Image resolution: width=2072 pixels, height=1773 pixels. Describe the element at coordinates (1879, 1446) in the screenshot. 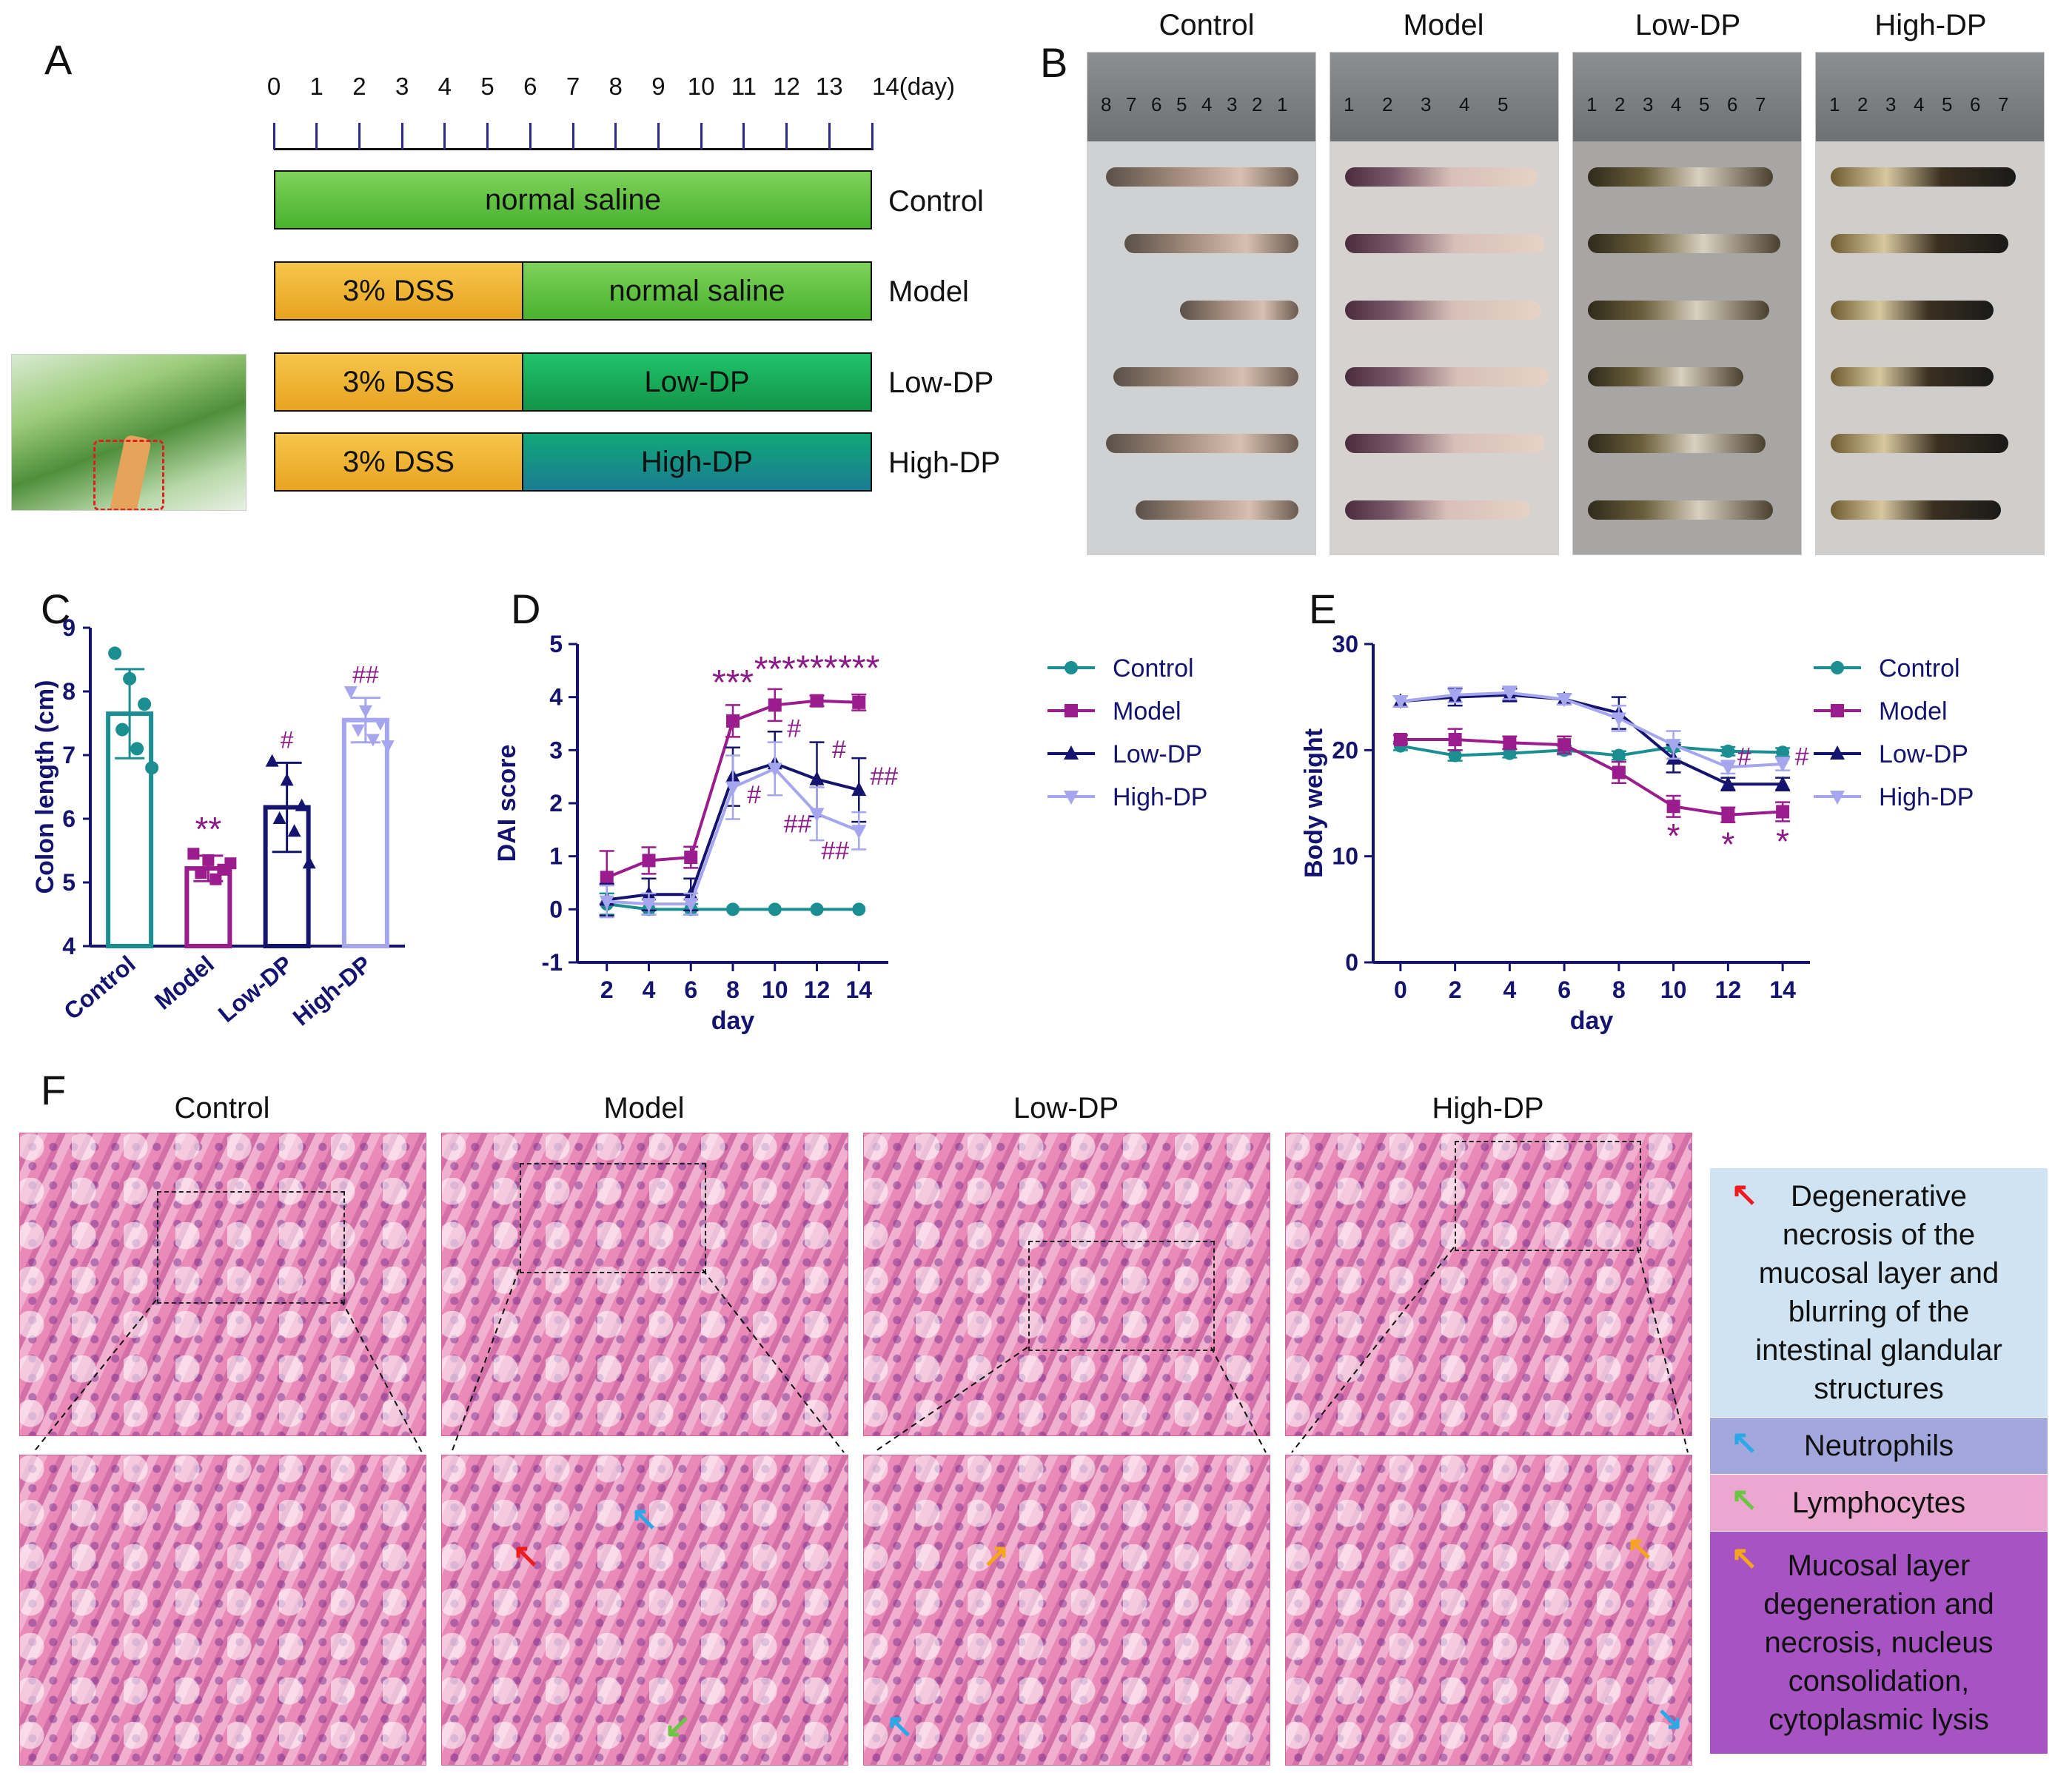

I see `legend-neutrophils: ↖ Neutrophils` at that location.